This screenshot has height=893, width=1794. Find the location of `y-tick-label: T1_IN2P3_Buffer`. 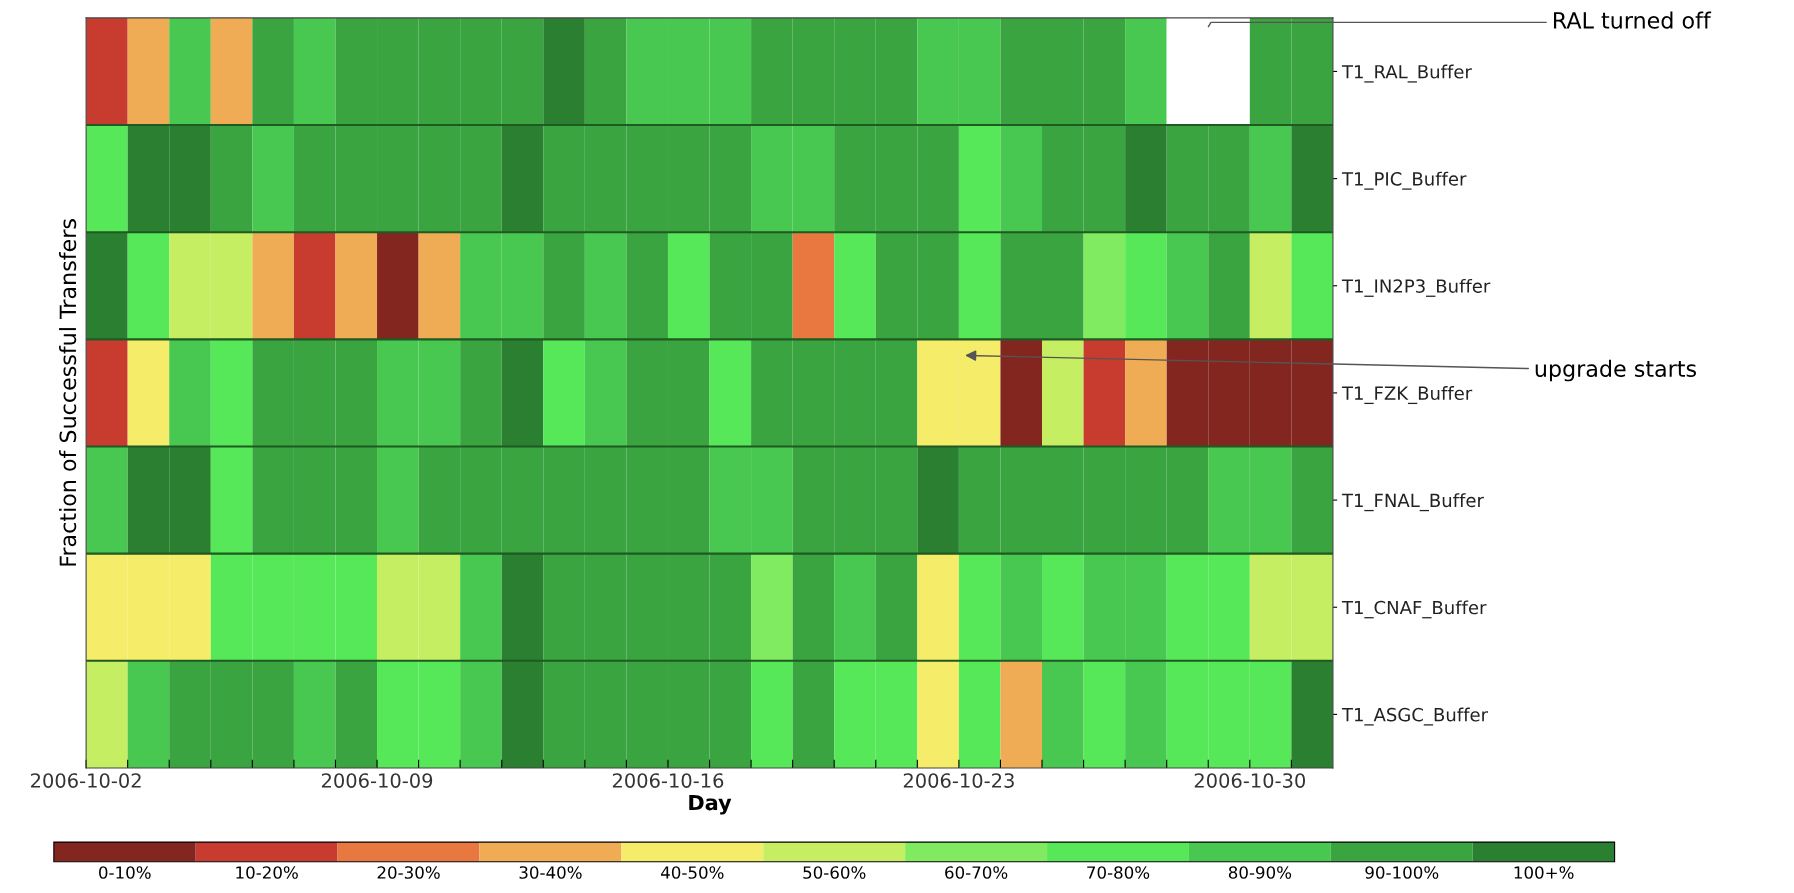

y-tick-label: T1_IN2P3_Buffer is located at coordinates (1416, 287).